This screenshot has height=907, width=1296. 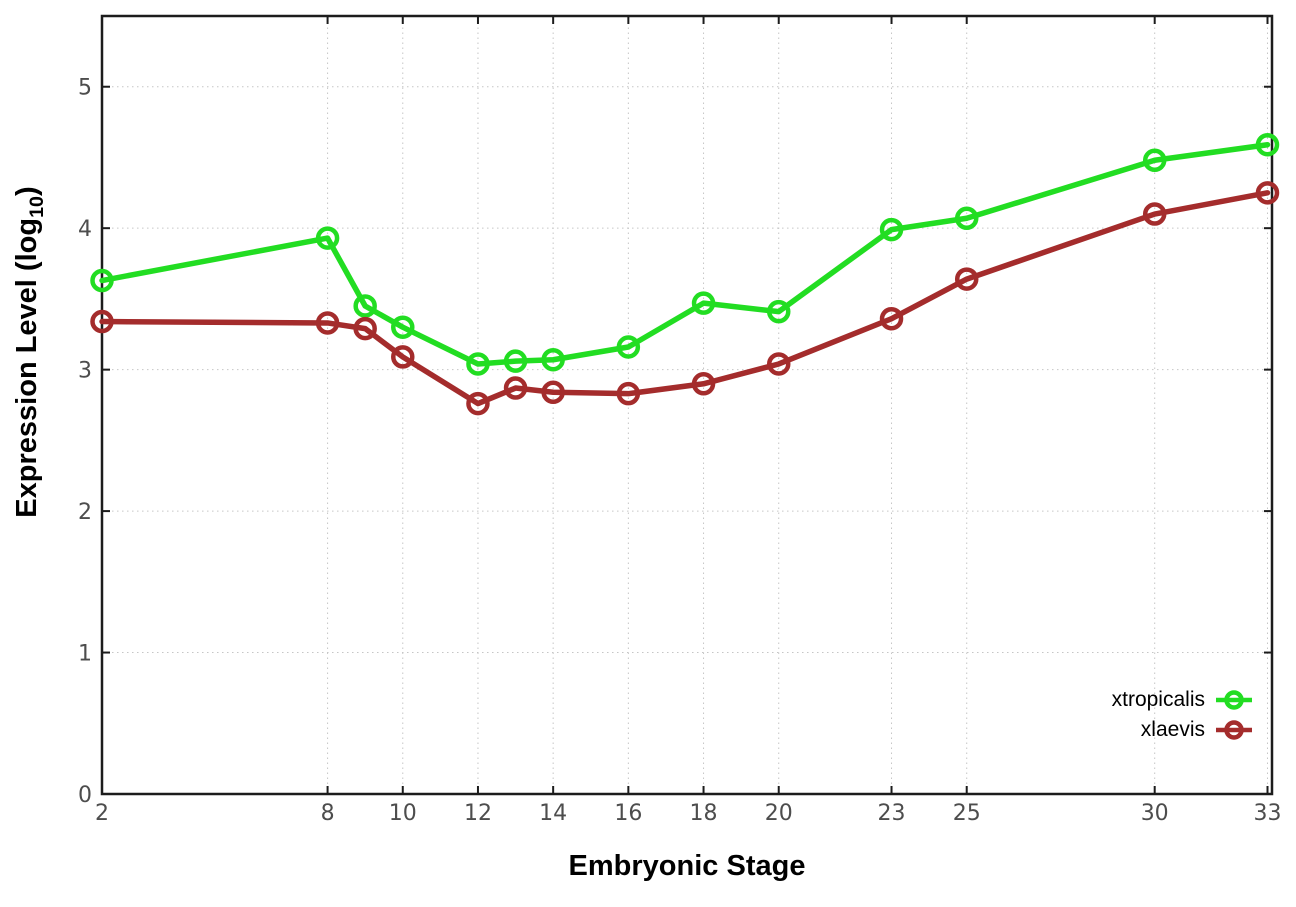 What do you see at coordinates (328, 813) in the screenshot?
I see `x-tick-label: 8` at bounding box center [328, 813].